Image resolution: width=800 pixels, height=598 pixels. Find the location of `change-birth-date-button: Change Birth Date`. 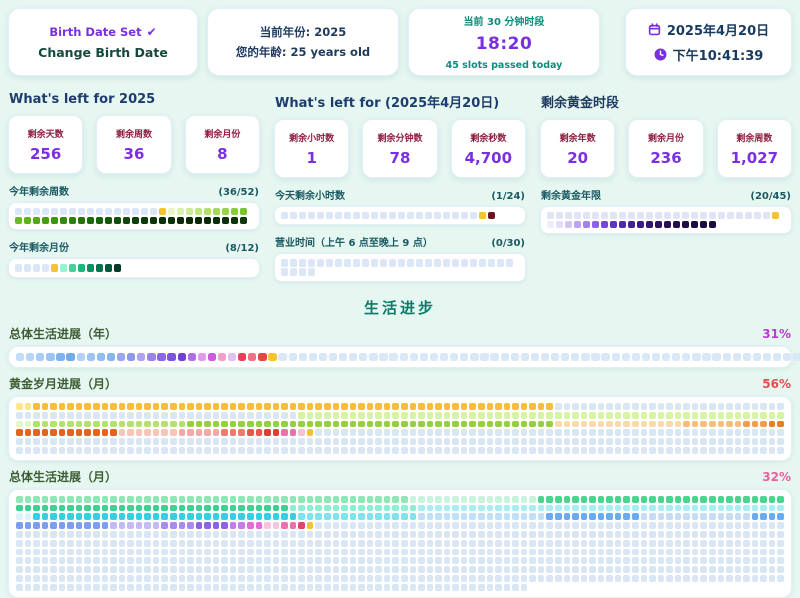

change-birth-date-button: Change Birth Date is located at coordinates (103, 52).